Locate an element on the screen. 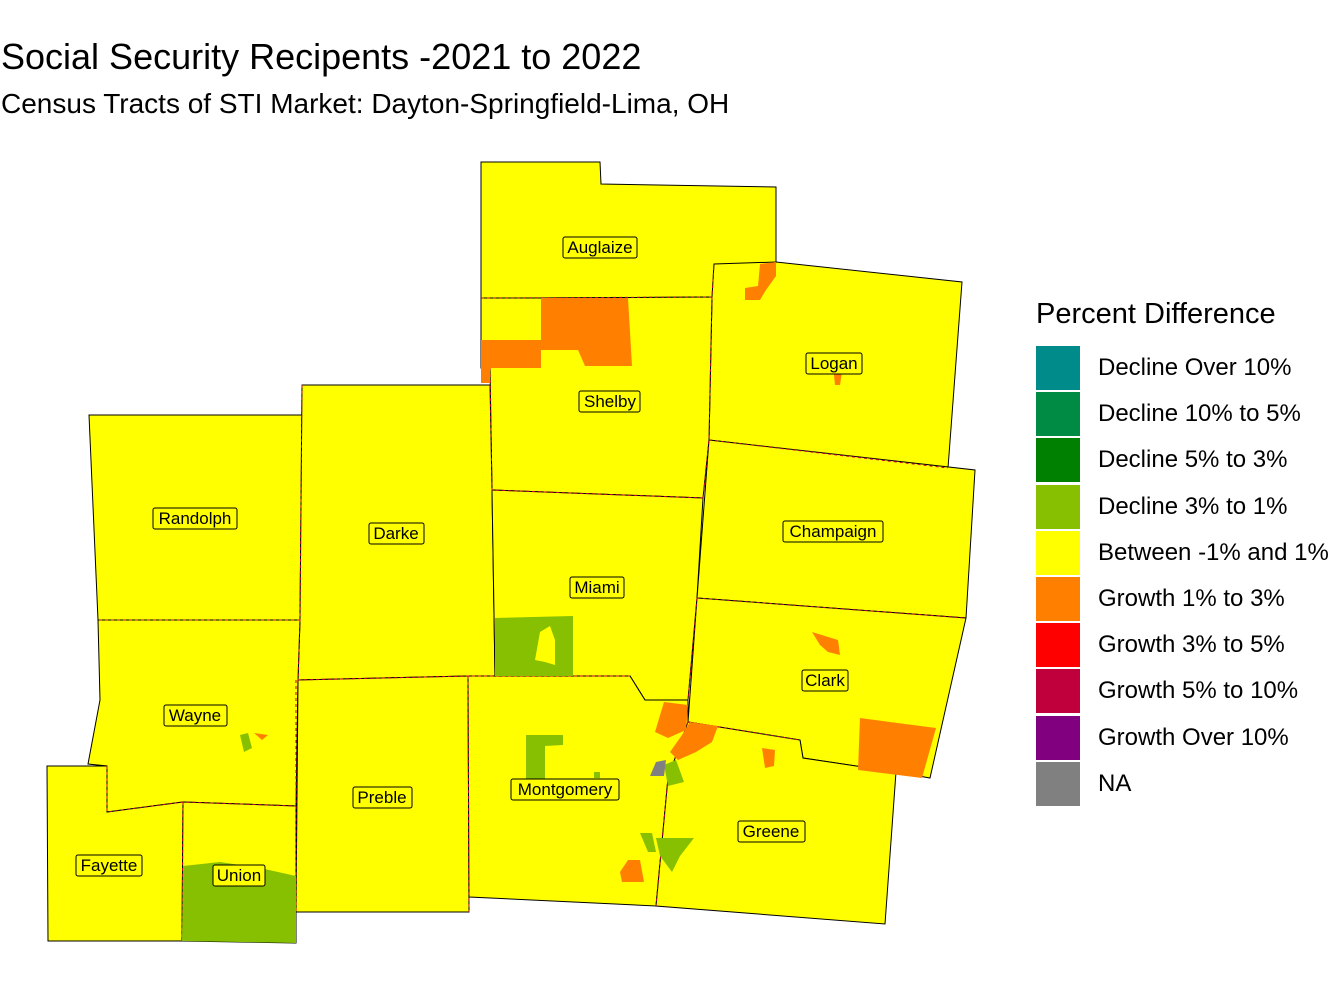 The image size is (1344, 1008). svg-text: Shelby is located at coordinates (610, 401).